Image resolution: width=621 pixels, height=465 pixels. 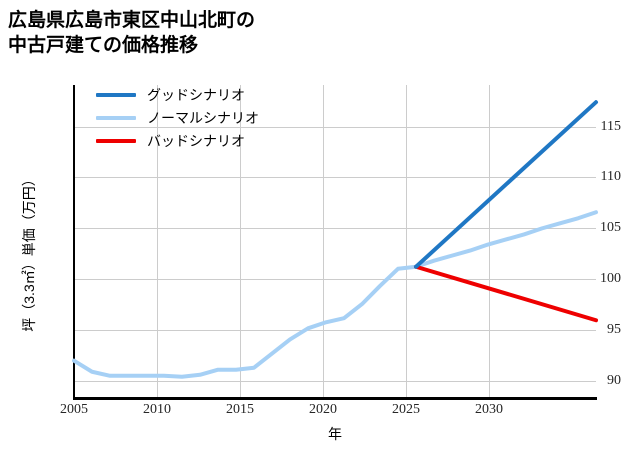 I want to click on gridline-x-2020, so click(x=323, y=241).